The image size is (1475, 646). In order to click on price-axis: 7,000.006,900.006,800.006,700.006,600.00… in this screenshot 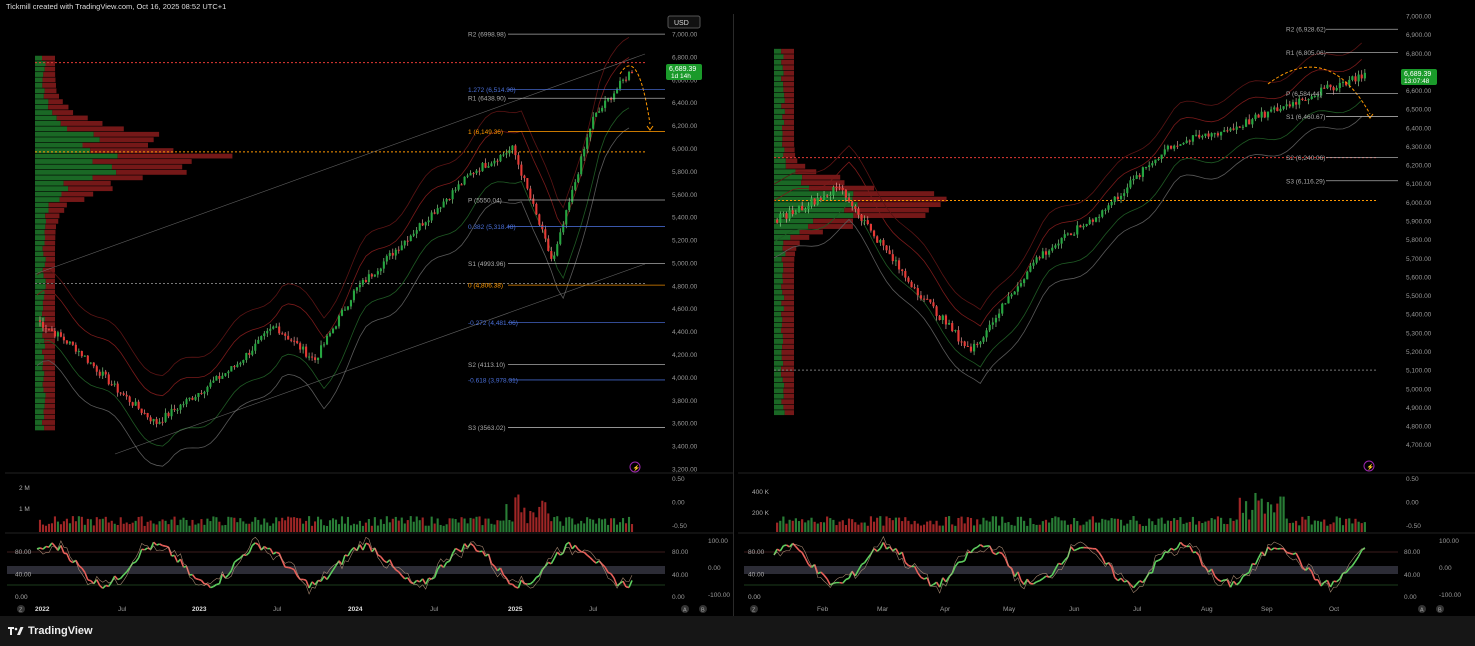, I will do `click(1419, 232)`.